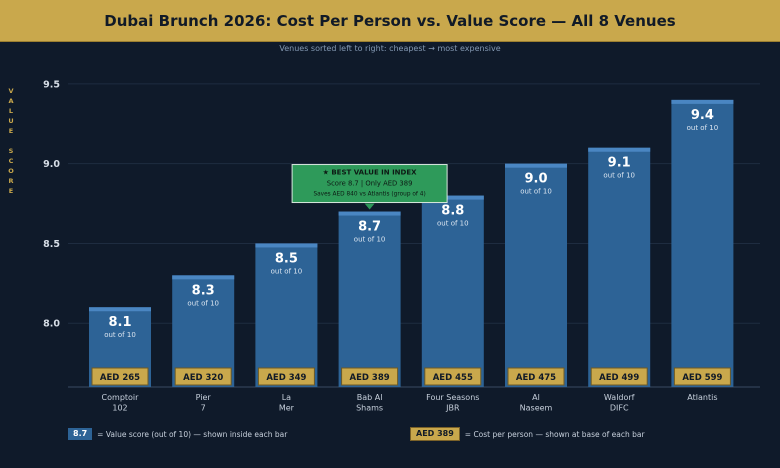 This screenshot has height=468, width=780. Describe the element at coordinates (619, 408) in the screenshot. I see `x-tick-label: DIFC` at that location.